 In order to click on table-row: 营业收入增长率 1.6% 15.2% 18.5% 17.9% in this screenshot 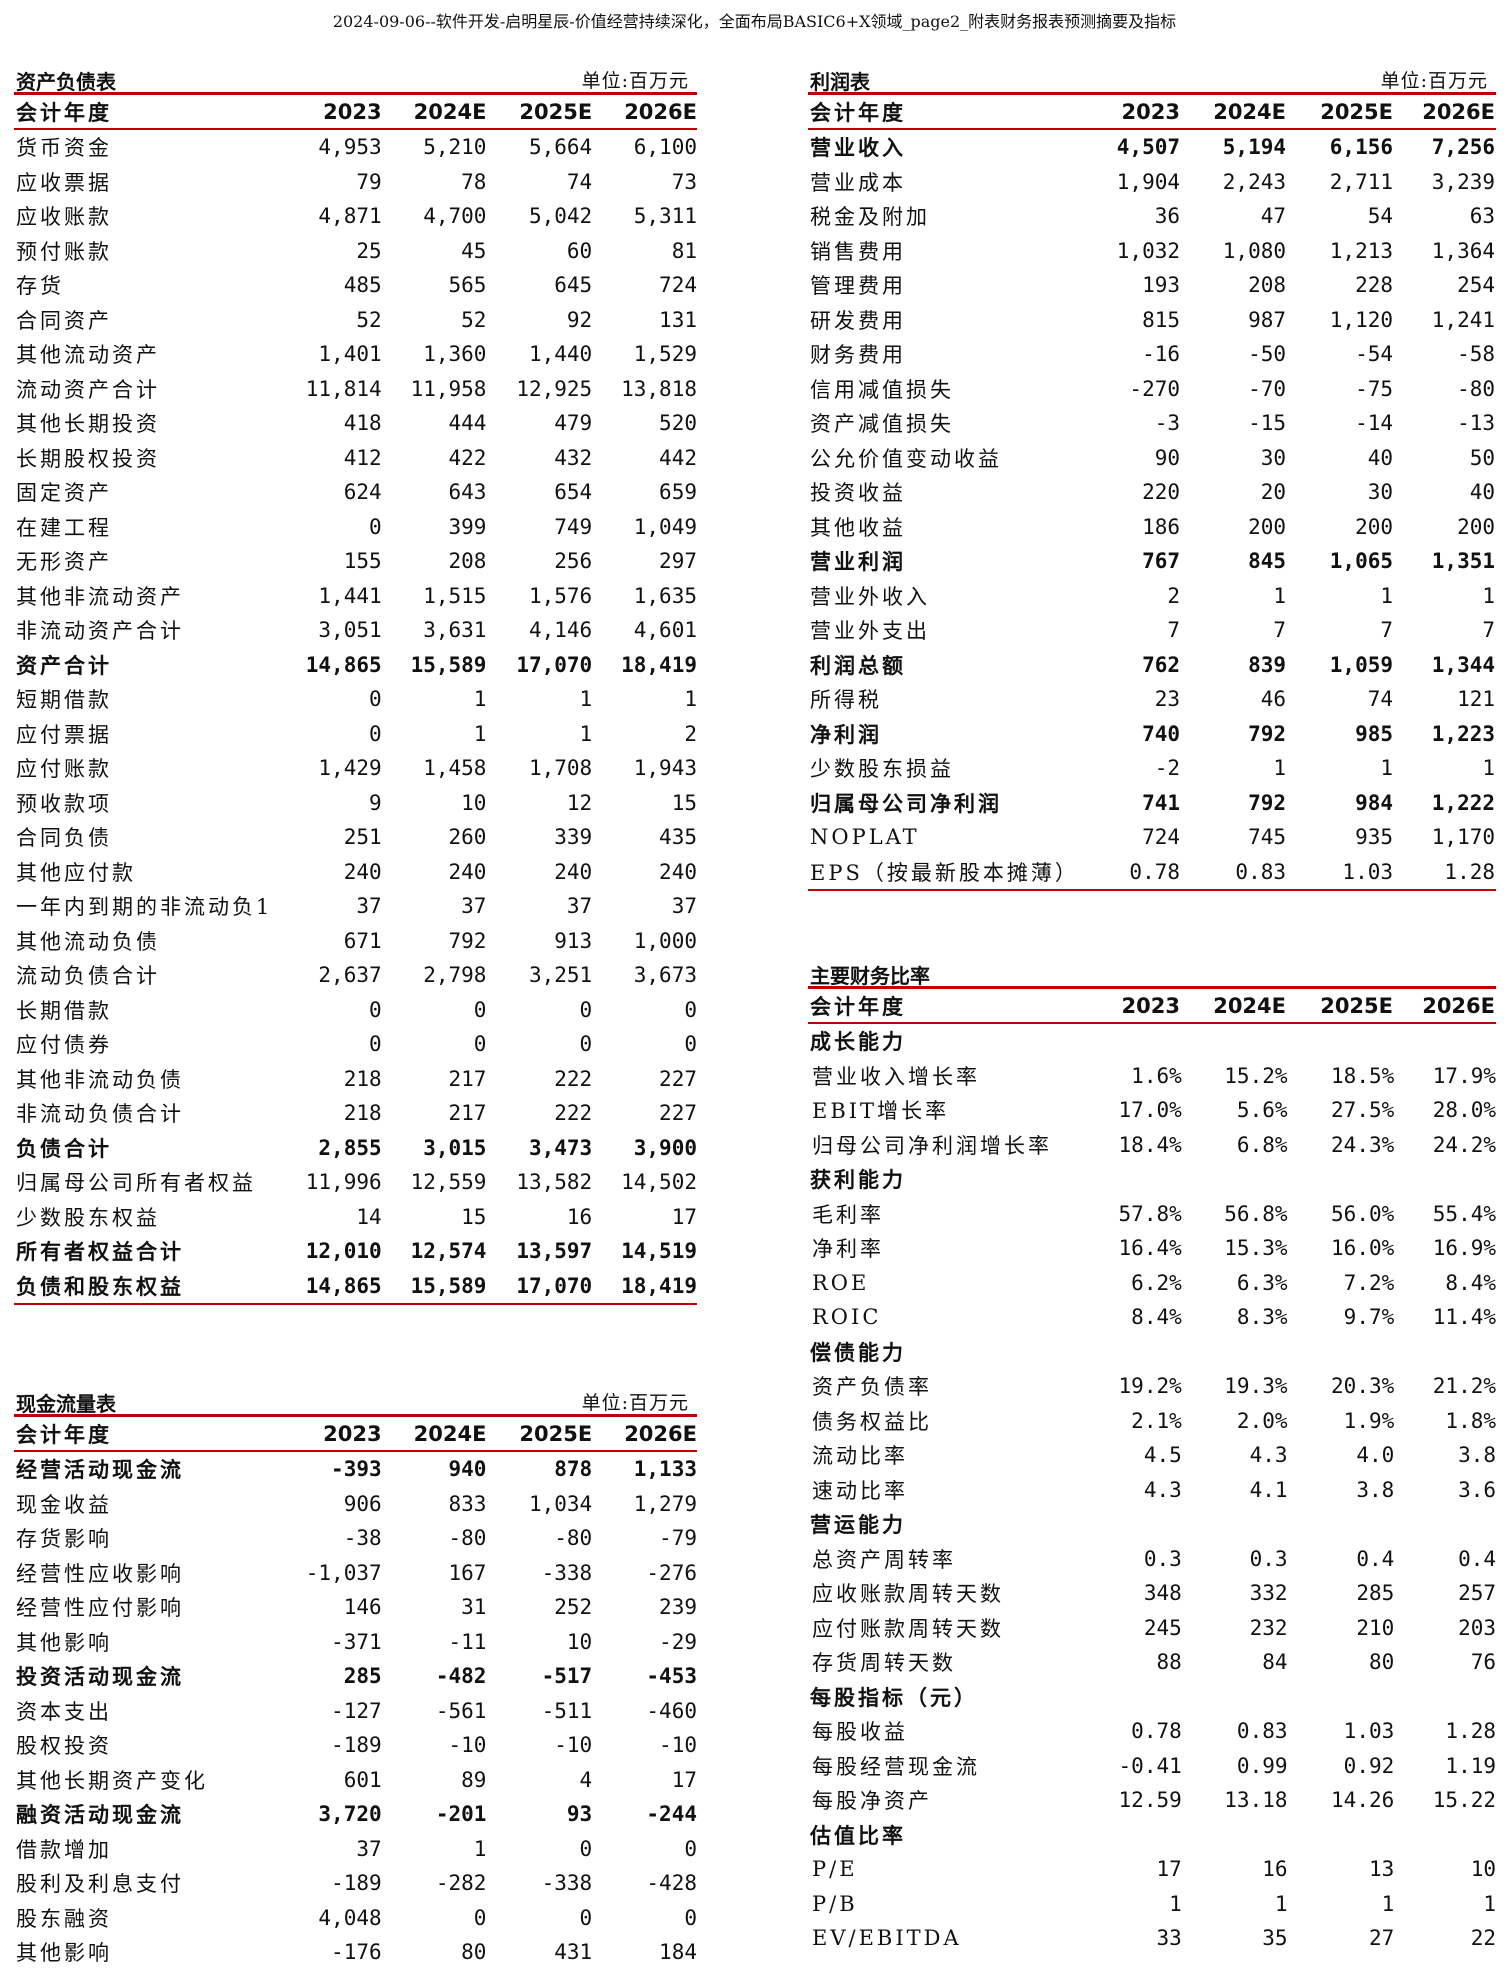, I will do `click(1152, 1076)`.